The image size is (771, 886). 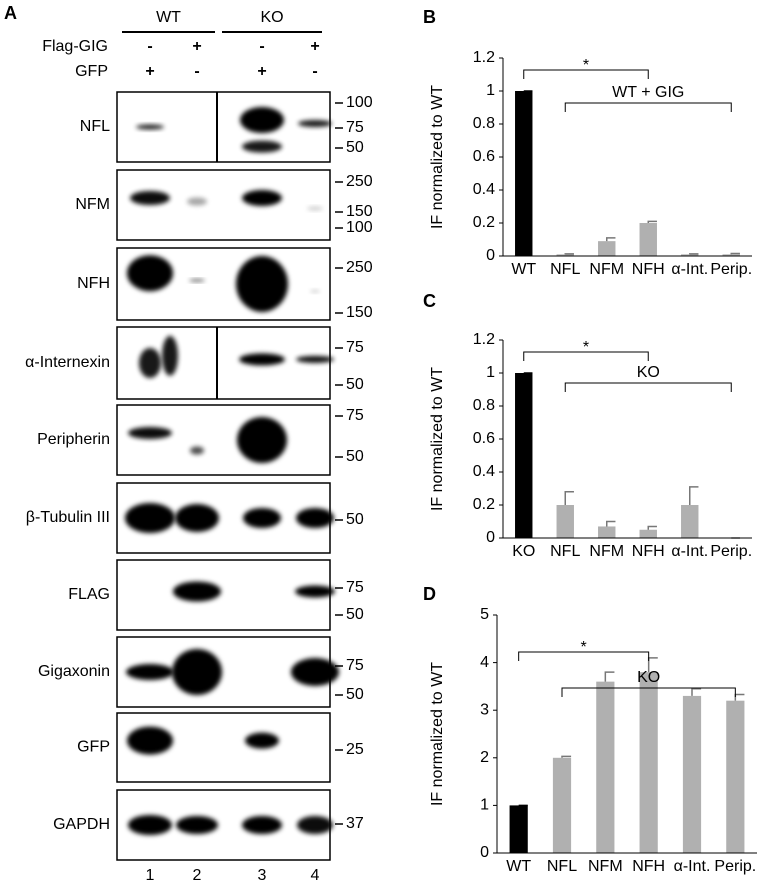 What do you see at coordinates (355, 749) in the screenshot?
I see `marker-label: 25` at bounding box center [355, 749].